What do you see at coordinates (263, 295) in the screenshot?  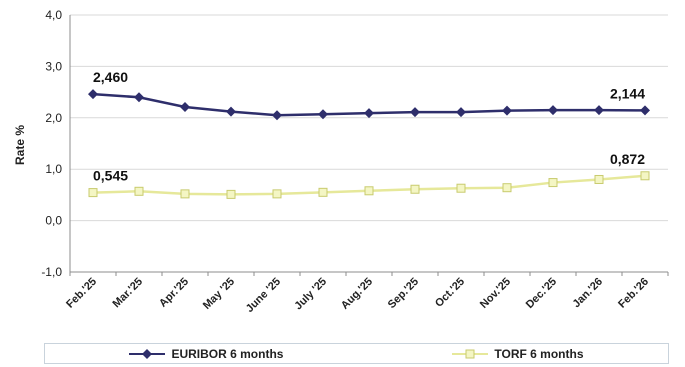 I see `x-tick-label: June '25` at bounding box center [263, 295].